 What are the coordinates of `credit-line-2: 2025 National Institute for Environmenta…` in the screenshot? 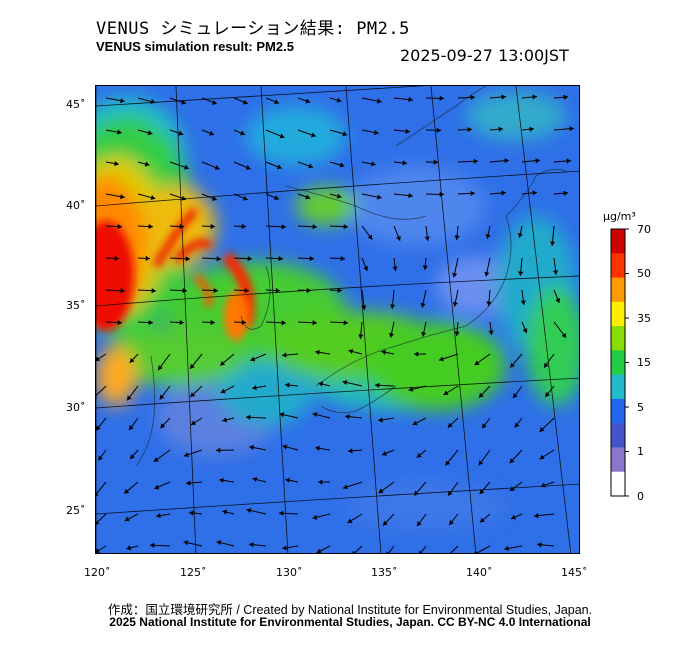 It's located at (350, 622).